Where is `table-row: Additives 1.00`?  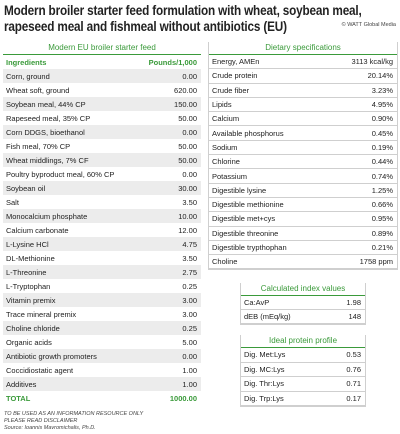 table-row: Additives 1.00 is located at coordinates (102, 384).